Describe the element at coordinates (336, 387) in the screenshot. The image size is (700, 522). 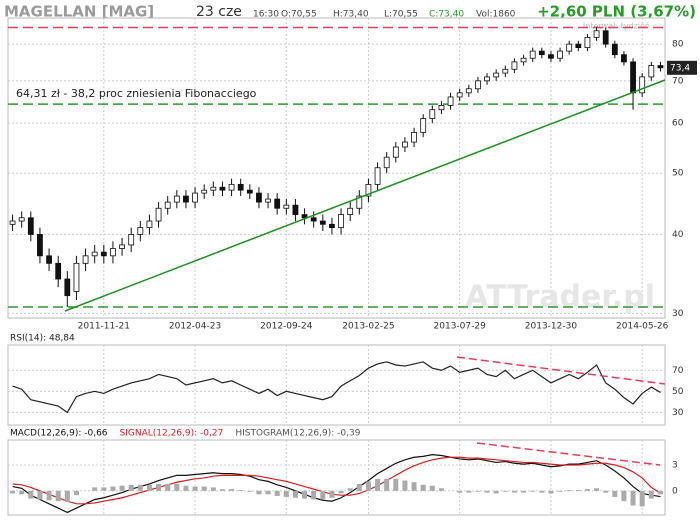
I see `series-line` at that location.